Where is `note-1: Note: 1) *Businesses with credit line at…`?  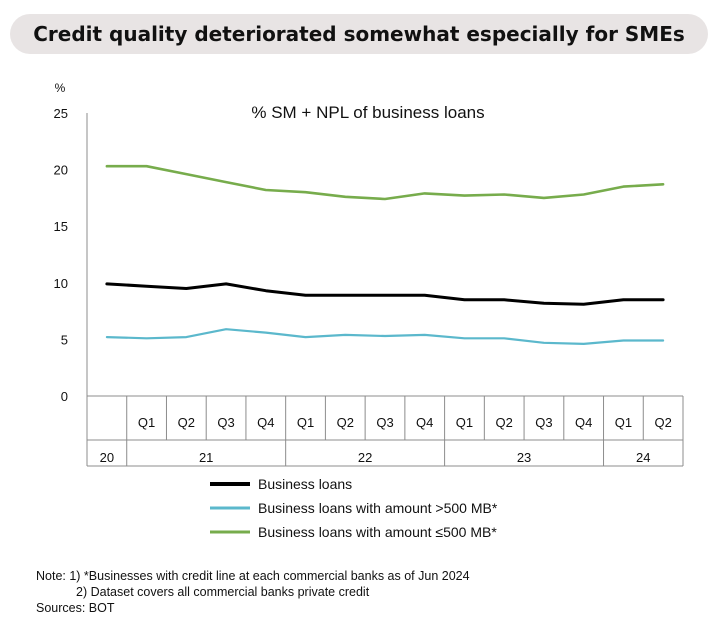 note-1: Note: 1) *Businesses with credit line at… is located at coordinates (253, 576).